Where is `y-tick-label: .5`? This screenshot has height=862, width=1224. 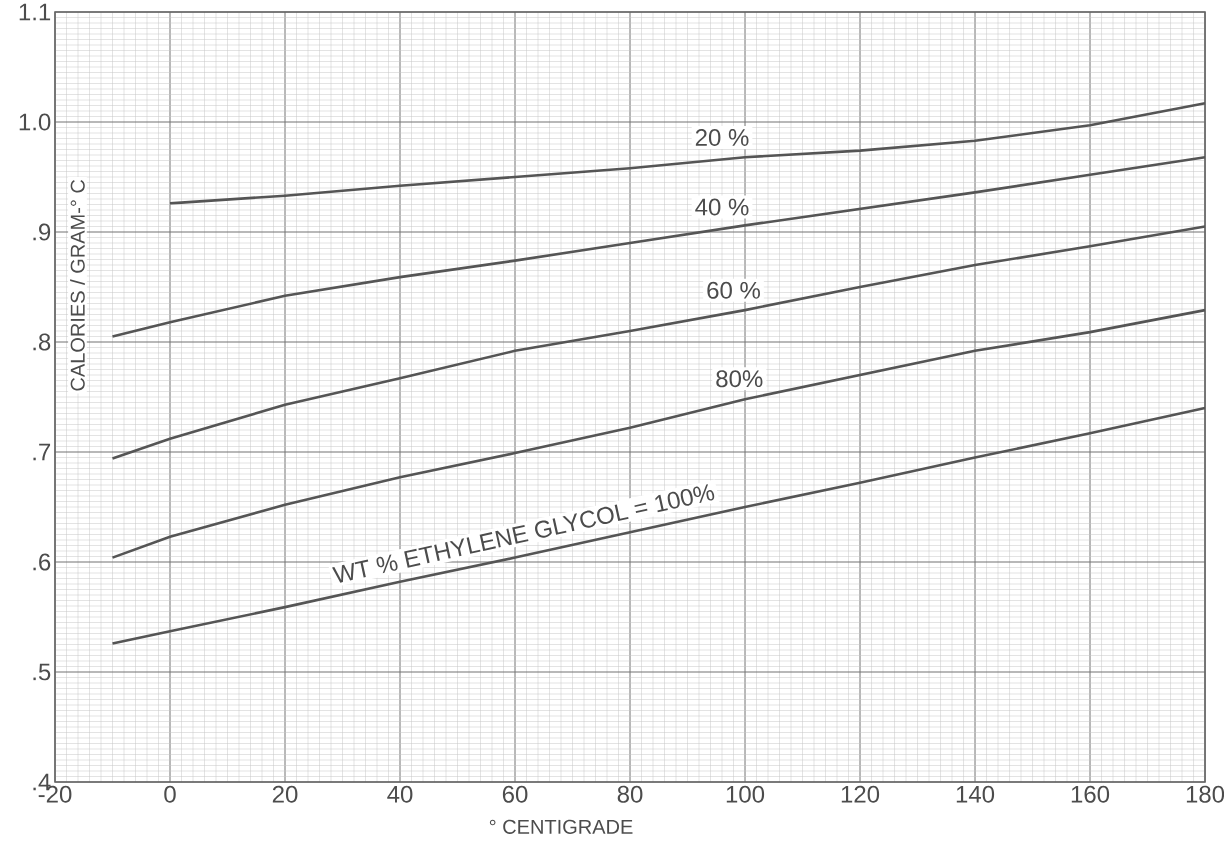
y-tick-label: .5 is located at coordinates (42, 672).